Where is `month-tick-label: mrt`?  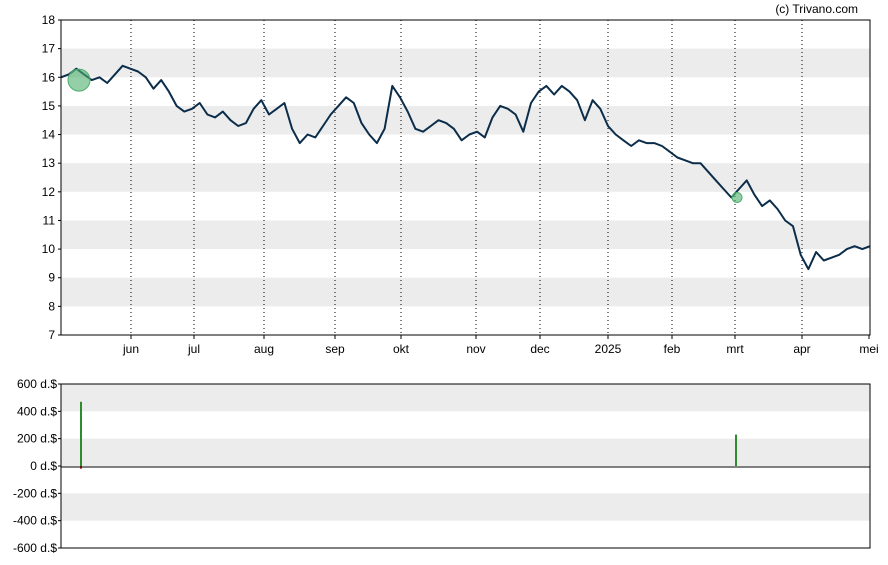 month-tick-label: mrt is located at coordinates (735, 349).